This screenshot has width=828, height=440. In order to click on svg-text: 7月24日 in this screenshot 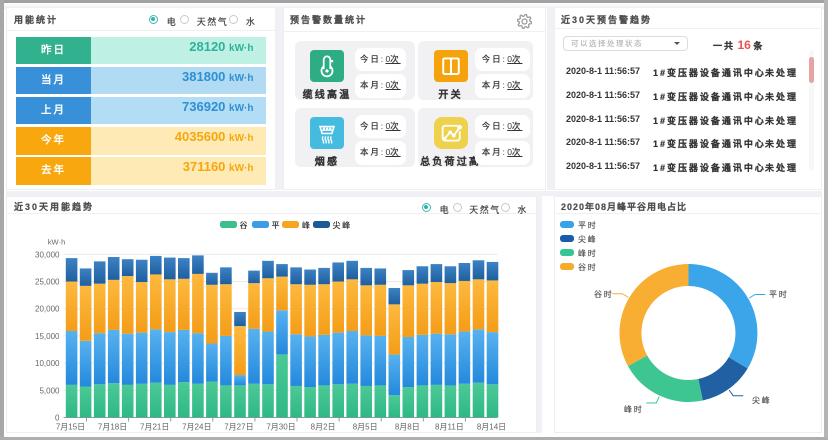, I will do `click(196, 427)`.